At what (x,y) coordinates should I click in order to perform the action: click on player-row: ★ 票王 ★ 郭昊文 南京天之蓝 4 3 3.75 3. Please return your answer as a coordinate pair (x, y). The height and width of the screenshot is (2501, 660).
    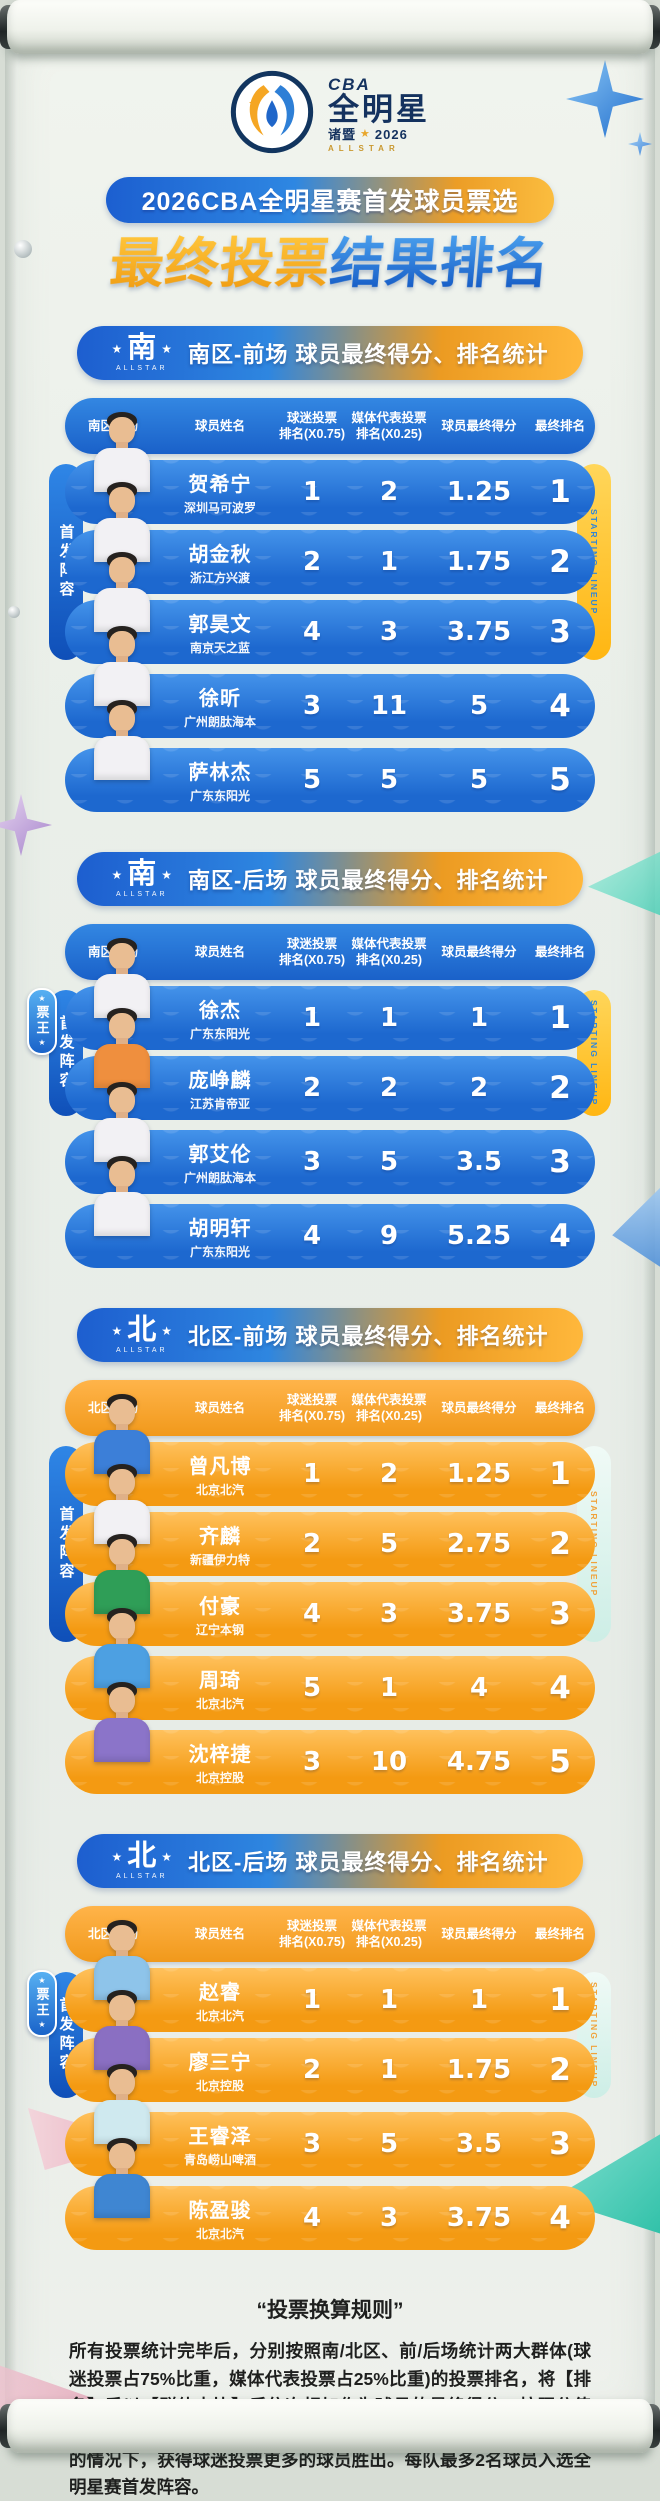
    Looking at the image, I should click on (330, 608).